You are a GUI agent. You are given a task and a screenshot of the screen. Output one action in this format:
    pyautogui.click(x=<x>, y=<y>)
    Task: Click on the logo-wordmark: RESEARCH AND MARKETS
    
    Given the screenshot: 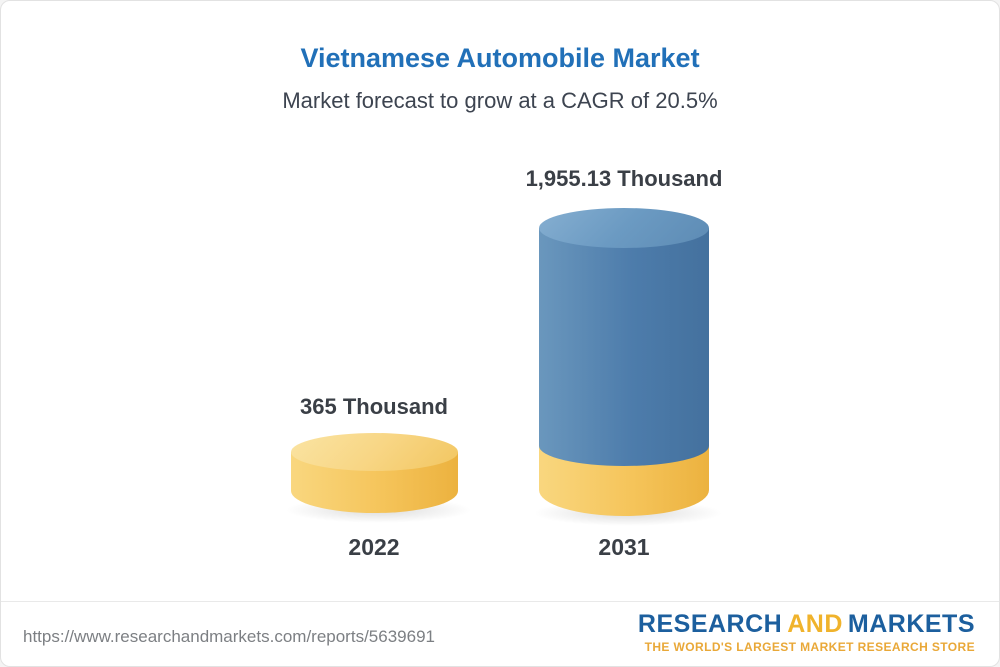 What is the action you would take?
    pyautogui.click(x=806, y=624)
    